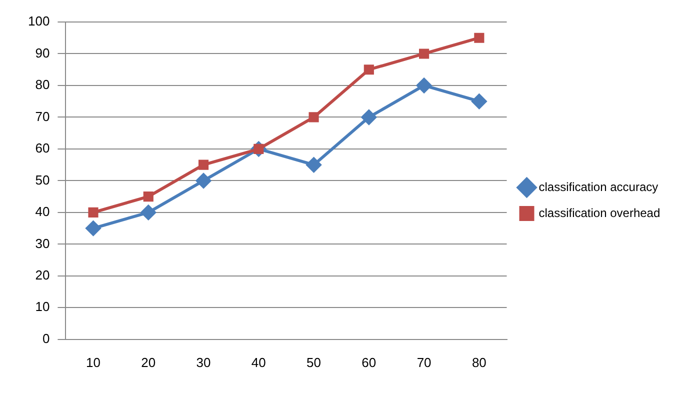 The width and height of the screenshot is (673, 409). Describe the element at coordinates (42, 180) in the screenshot. I see `y-tick-label: 50` at that location.